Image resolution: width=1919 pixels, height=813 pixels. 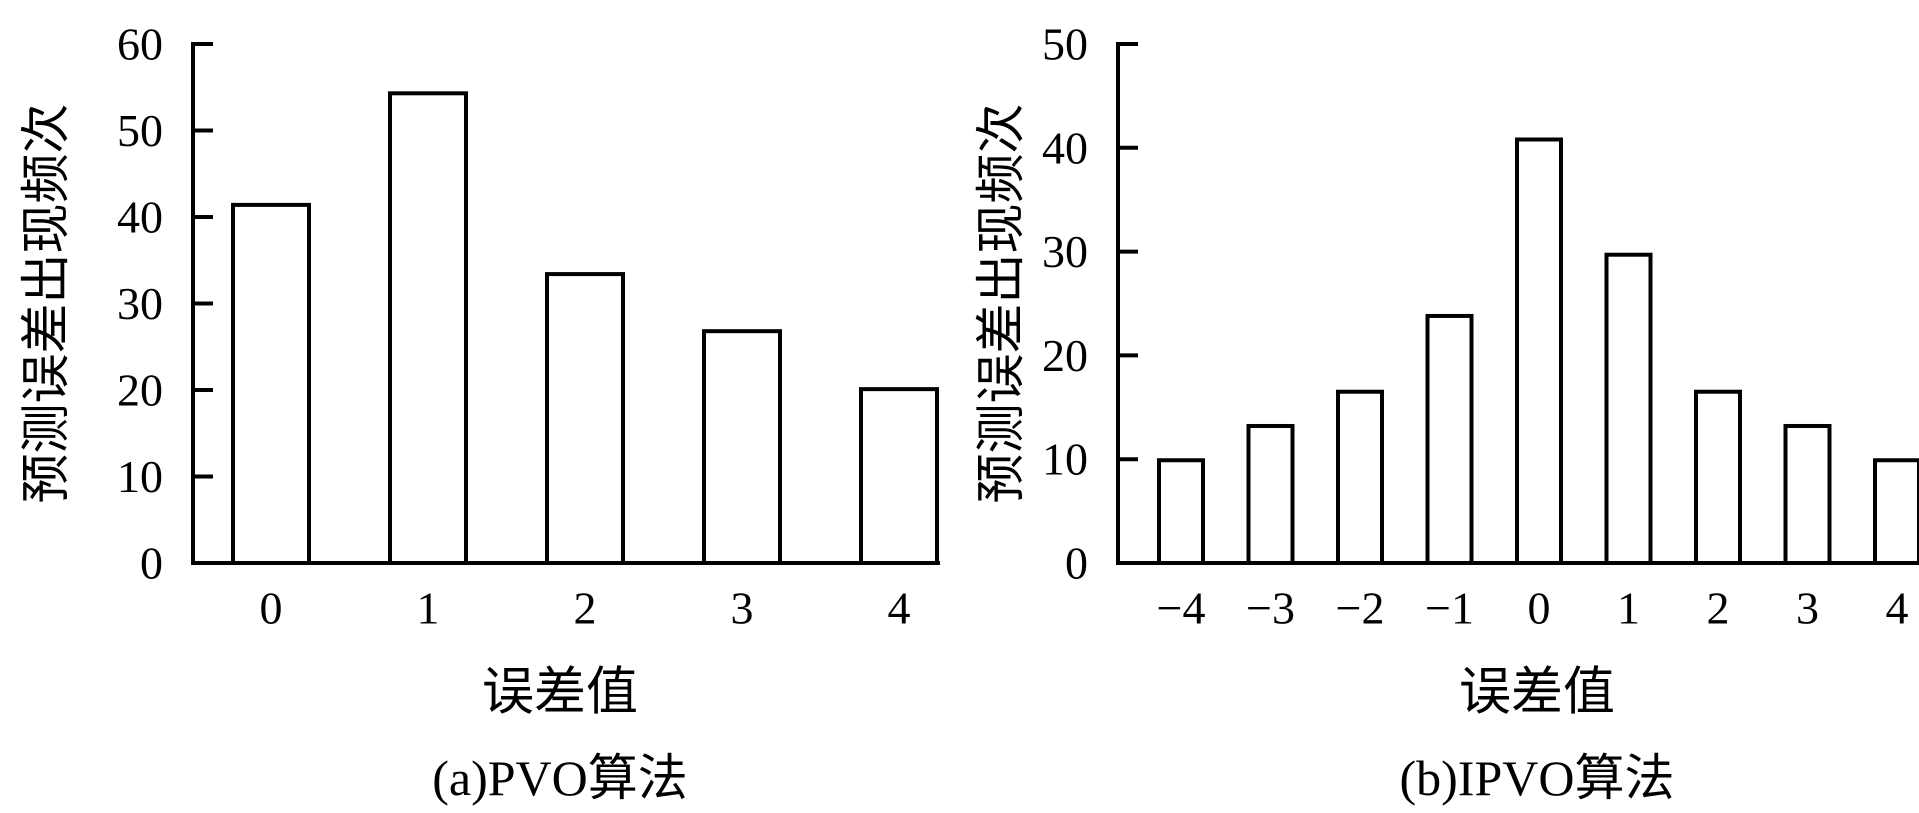 I want to click on x-tick-label-0: 0, so click(x=271, y=608).